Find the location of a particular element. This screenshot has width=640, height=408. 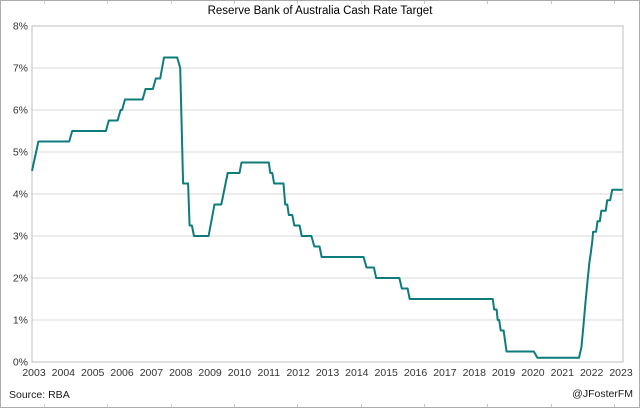

x-axis-tick-label: 2019 is located at coordinates (504, 373).